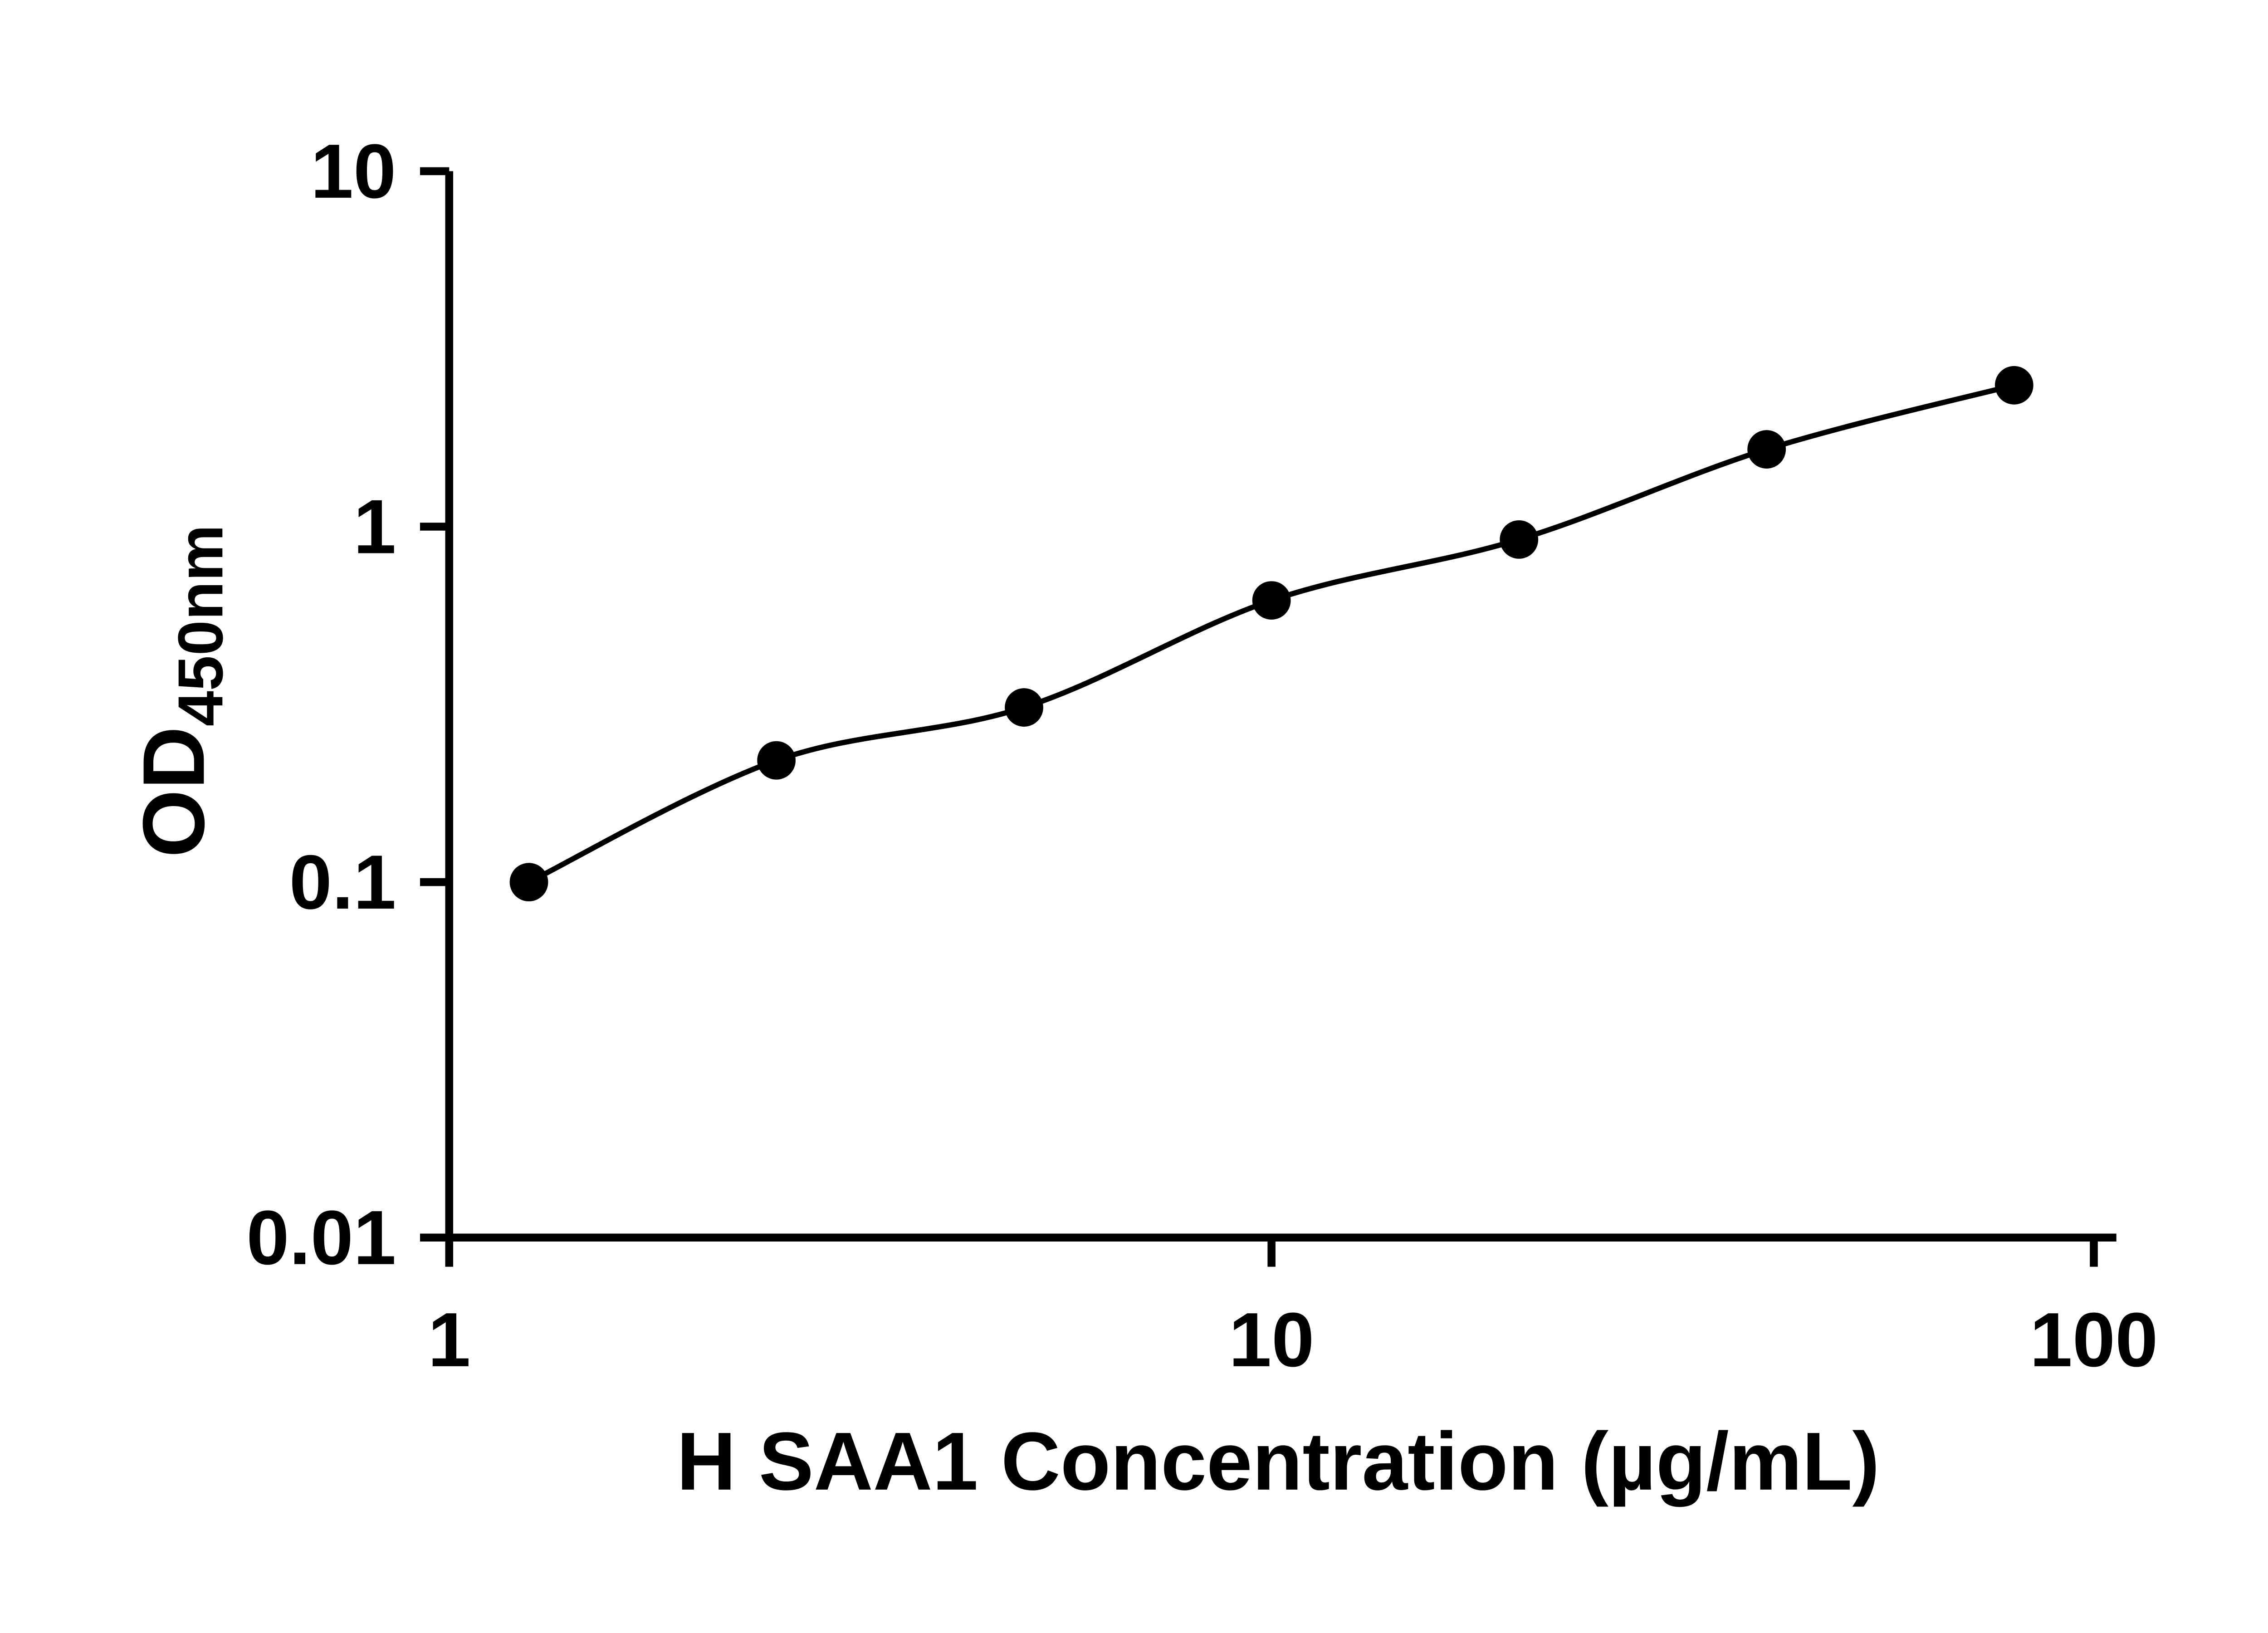 The height and width of the screenshot is (1633, 2268). Describe the element at coordinates (201, 626) in the screenshot. I see `y-axis-title-subscript: 450nm` at that location.